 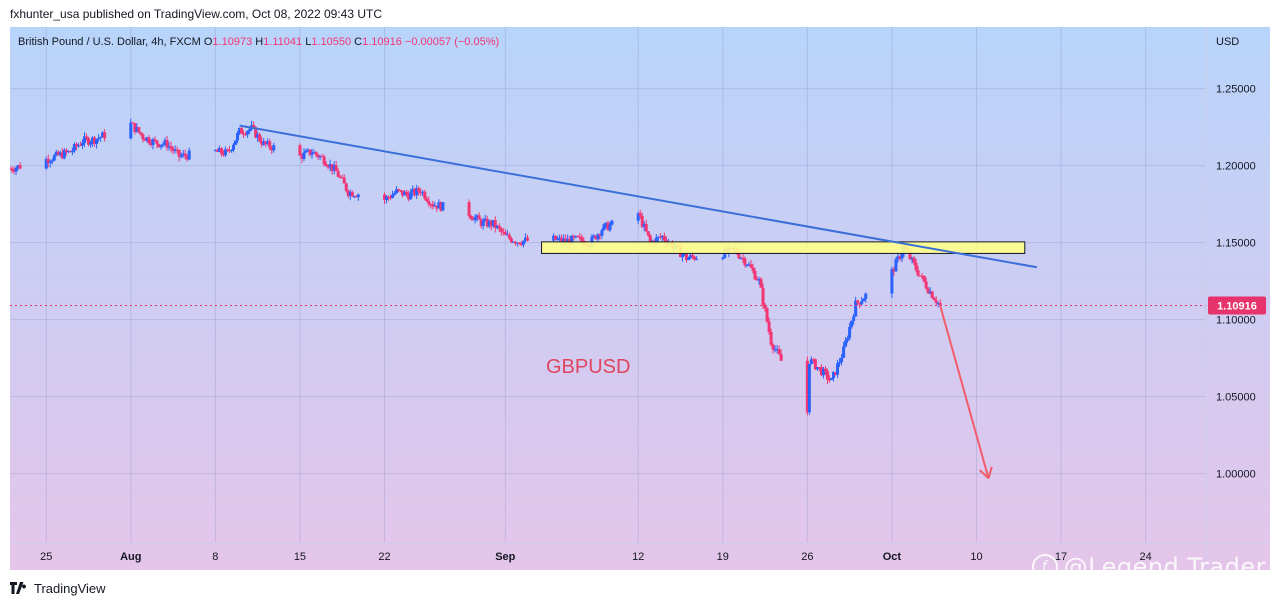 What do you see at coordinates (783, 247) in the screenshot?
I see `resistance-zone` at bounding box center [783, 247].